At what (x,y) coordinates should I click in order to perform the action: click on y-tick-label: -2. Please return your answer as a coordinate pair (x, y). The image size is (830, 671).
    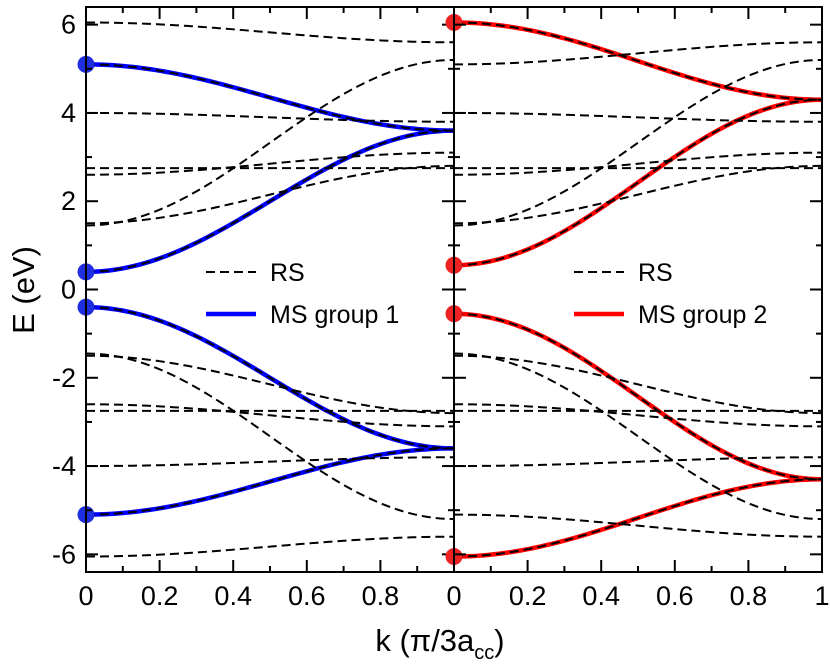
    Looking at the image, I should click on (64, 378).